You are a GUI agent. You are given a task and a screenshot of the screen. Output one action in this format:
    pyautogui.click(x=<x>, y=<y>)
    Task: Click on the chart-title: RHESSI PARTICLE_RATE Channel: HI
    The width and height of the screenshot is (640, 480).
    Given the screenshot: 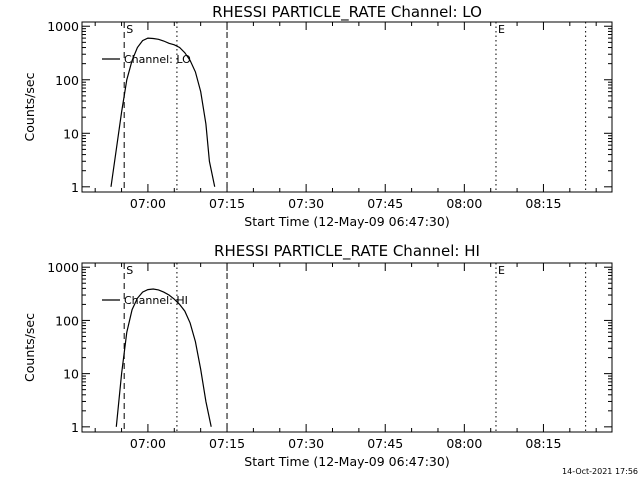 What is the action you would take?
    pyautogui.click(x=347, y=251)
    